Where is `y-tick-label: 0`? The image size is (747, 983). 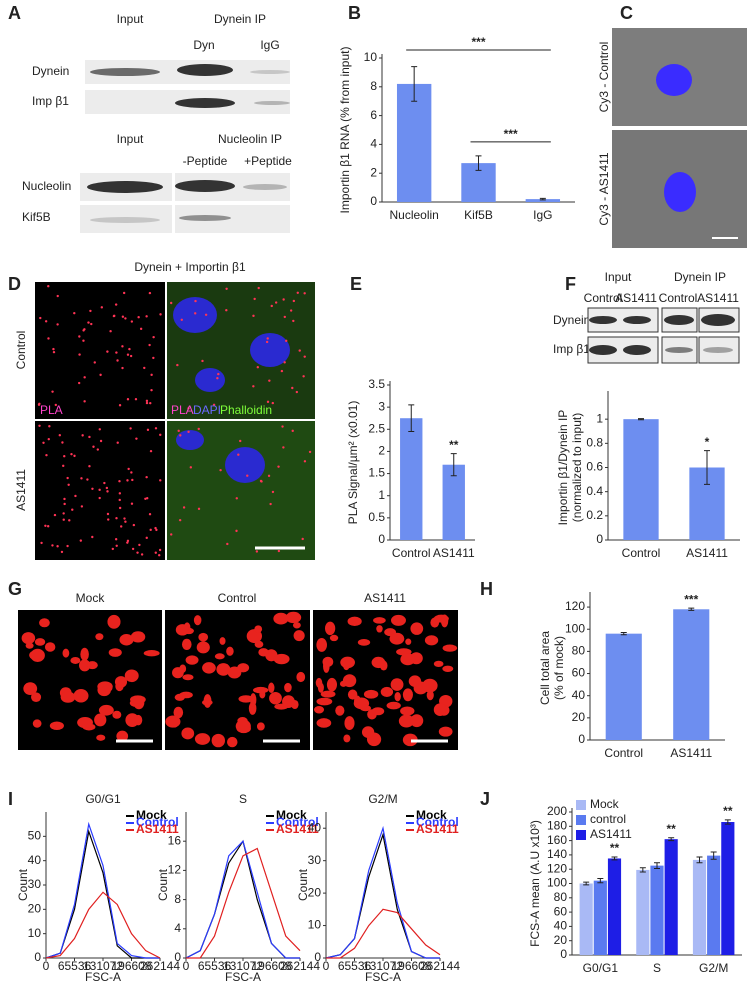 y-tick-label: 0 is located at coordinates (381, 539).